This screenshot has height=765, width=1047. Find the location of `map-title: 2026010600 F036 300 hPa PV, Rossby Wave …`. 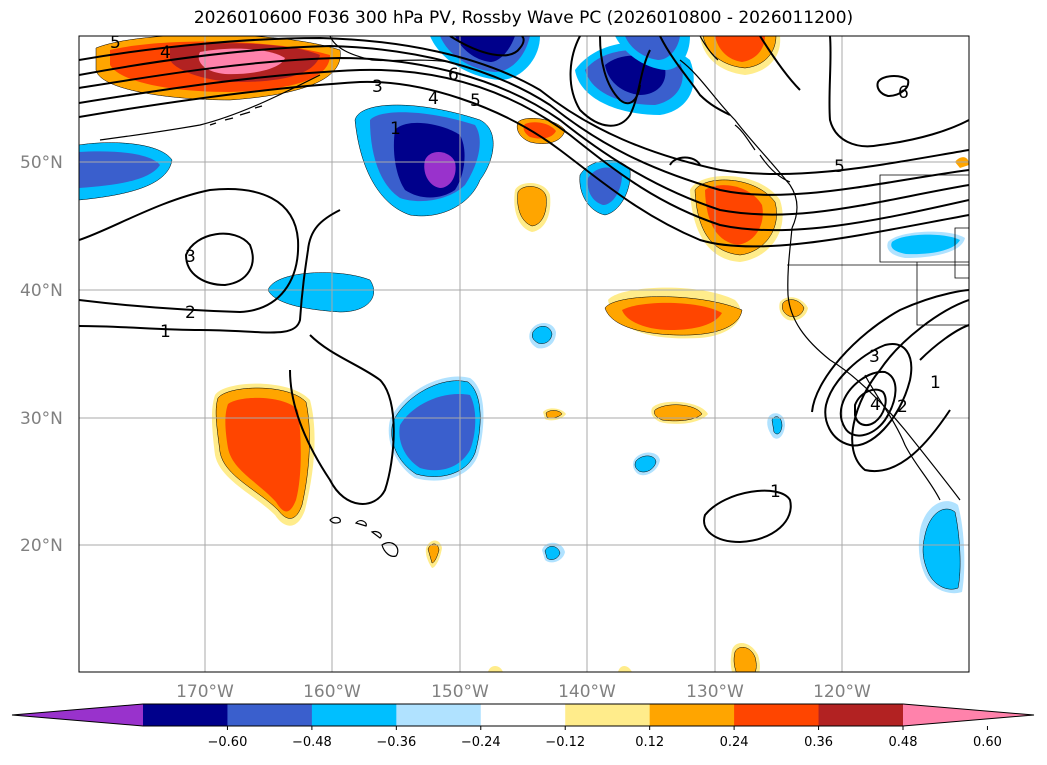

map-title: 2026010600 F036 300 hPa PV, Rossby Wave … is located at coordinates (523, 18).